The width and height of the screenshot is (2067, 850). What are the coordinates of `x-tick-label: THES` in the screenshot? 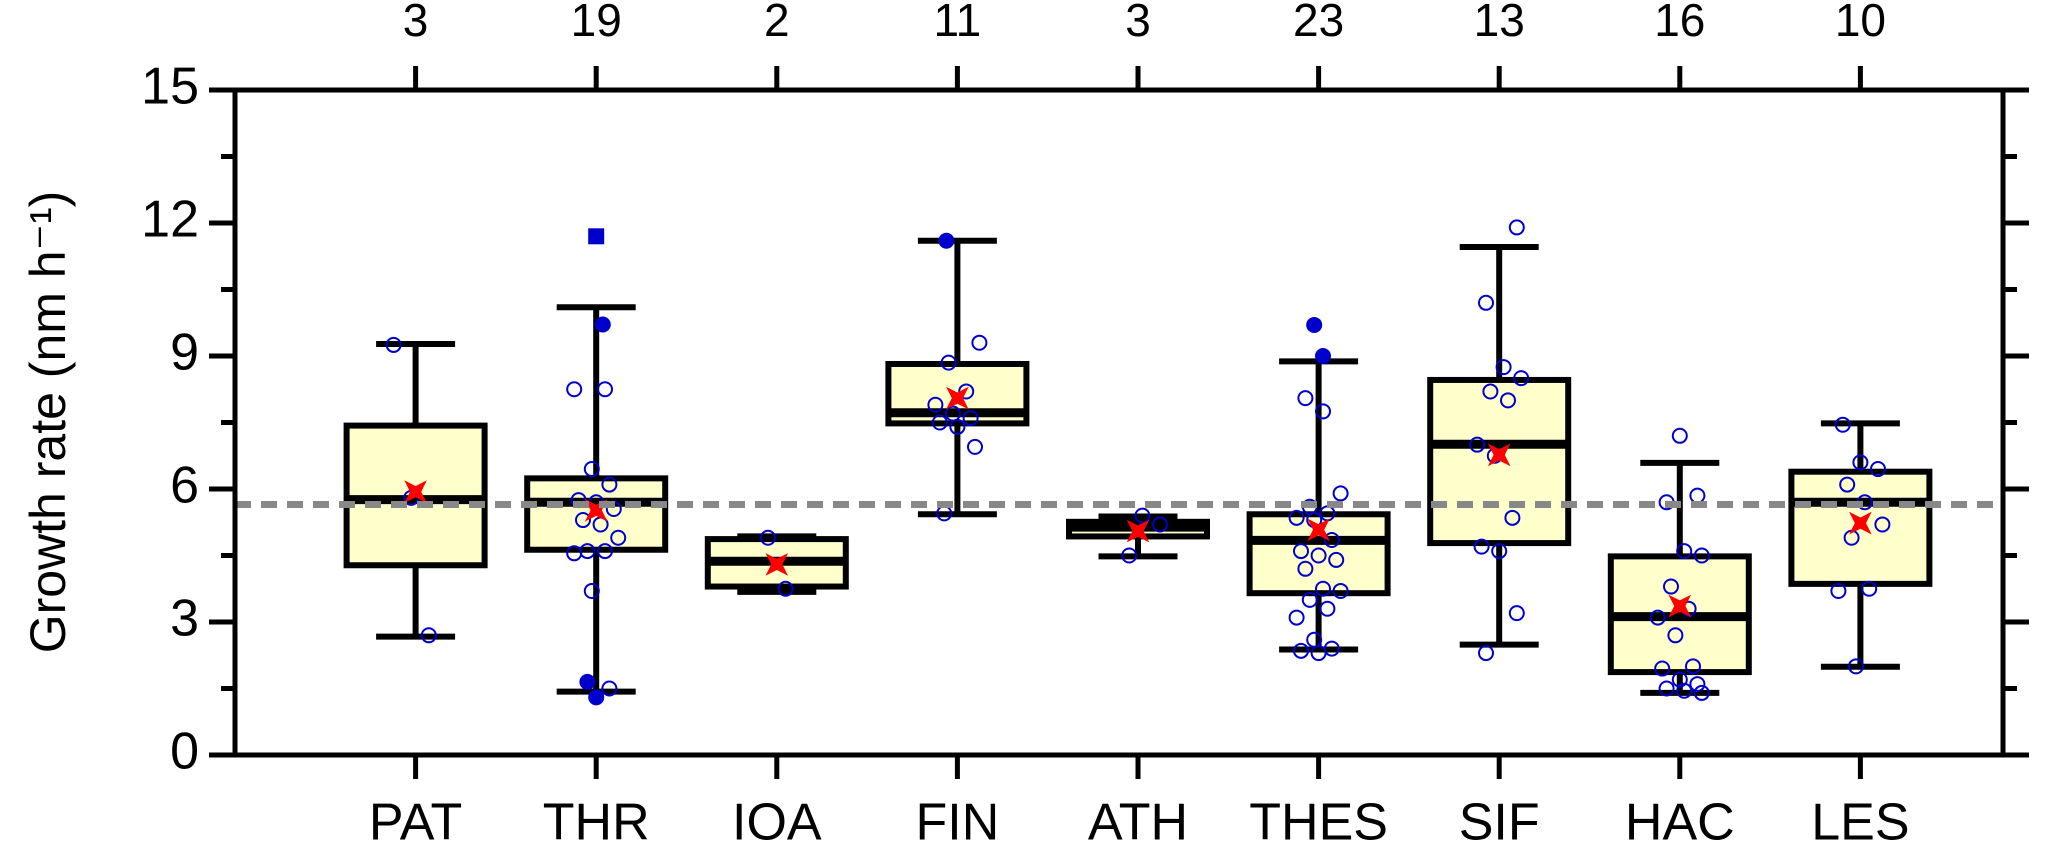 It's located at (1318, 822).